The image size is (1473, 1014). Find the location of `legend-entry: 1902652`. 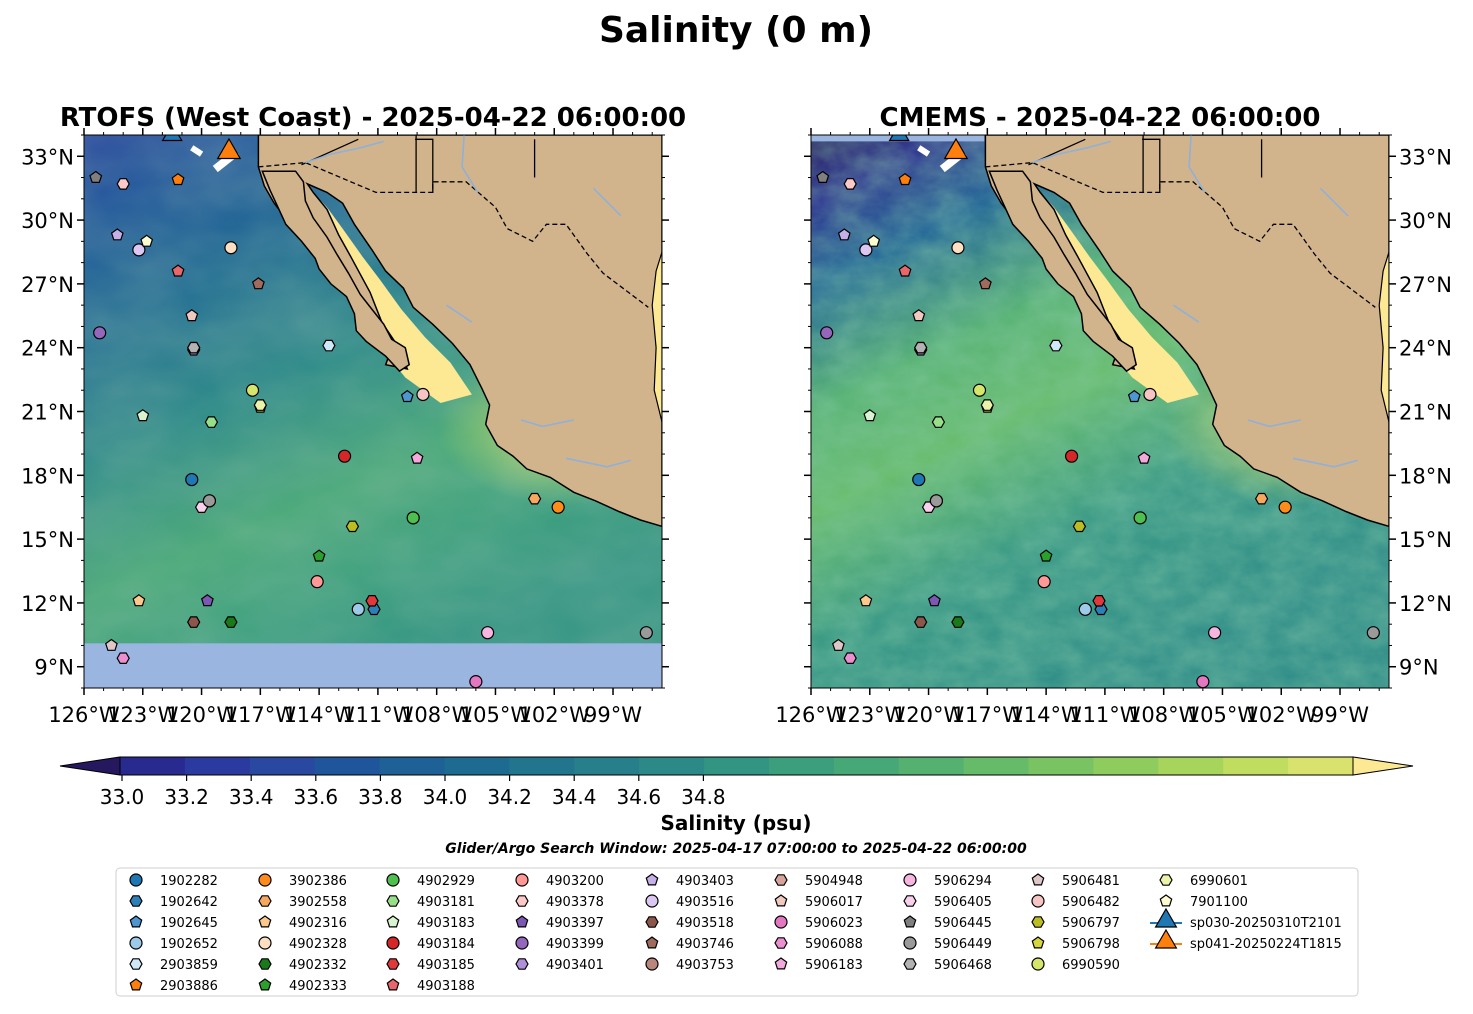

legend-entry: 1902652 is located at coordinates (173, 944).